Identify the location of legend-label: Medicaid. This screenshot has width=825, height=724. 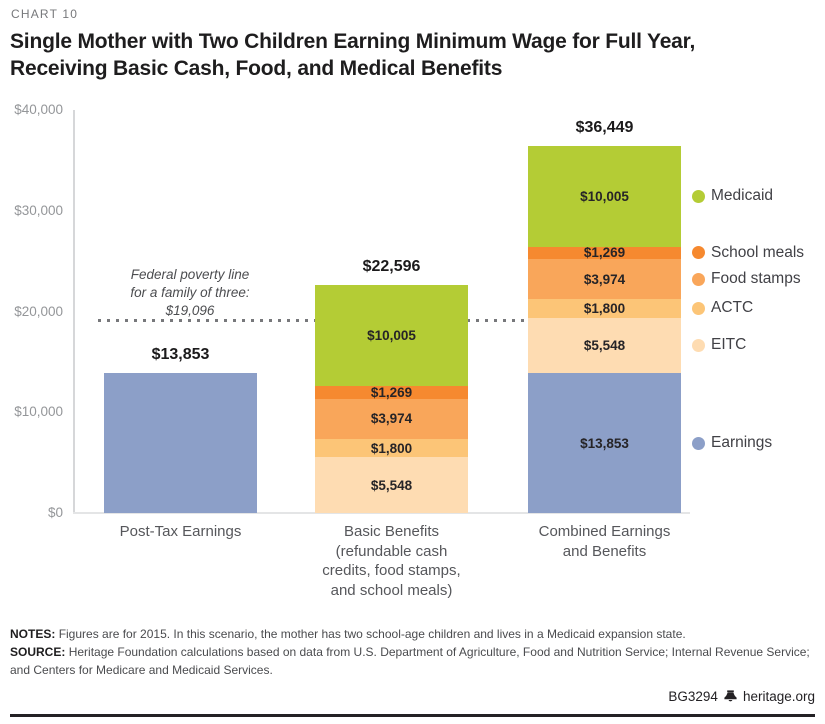
(742, 196).